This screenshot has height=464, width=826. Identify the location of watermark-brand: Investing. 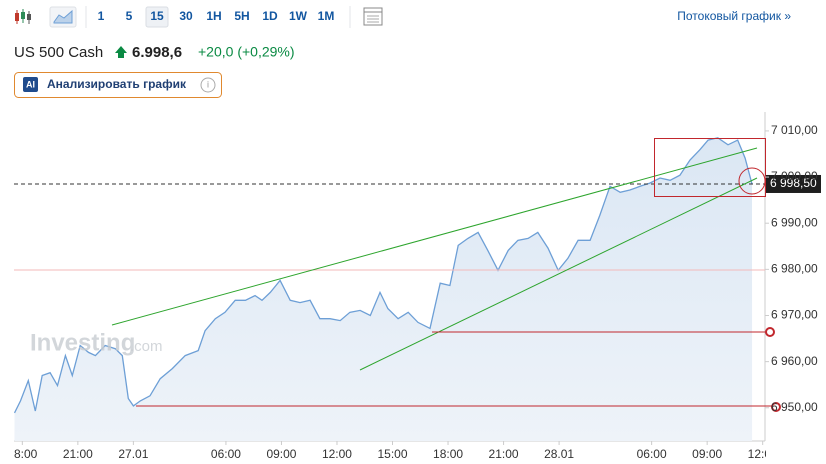
(82, 342).